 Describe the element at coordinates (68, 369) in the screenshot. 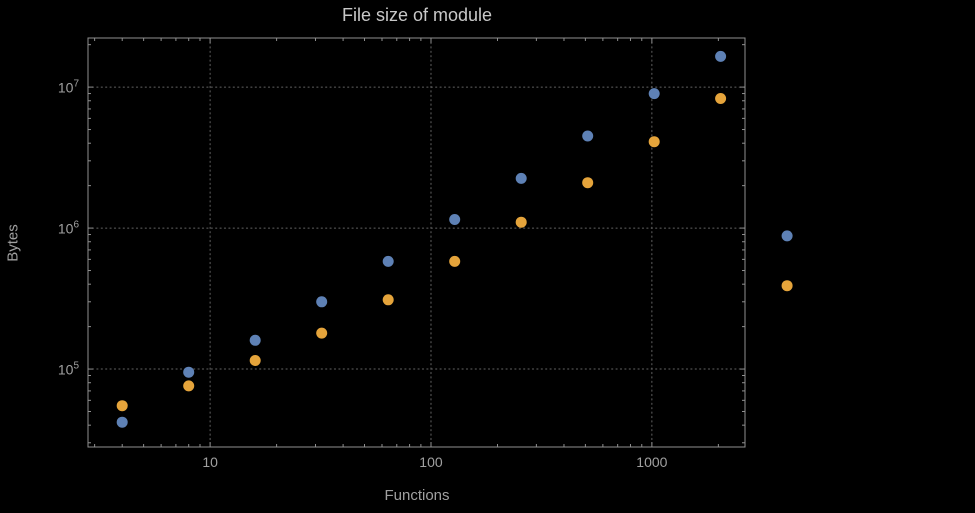

I see `y-tick-label: 10⁵` at that location.